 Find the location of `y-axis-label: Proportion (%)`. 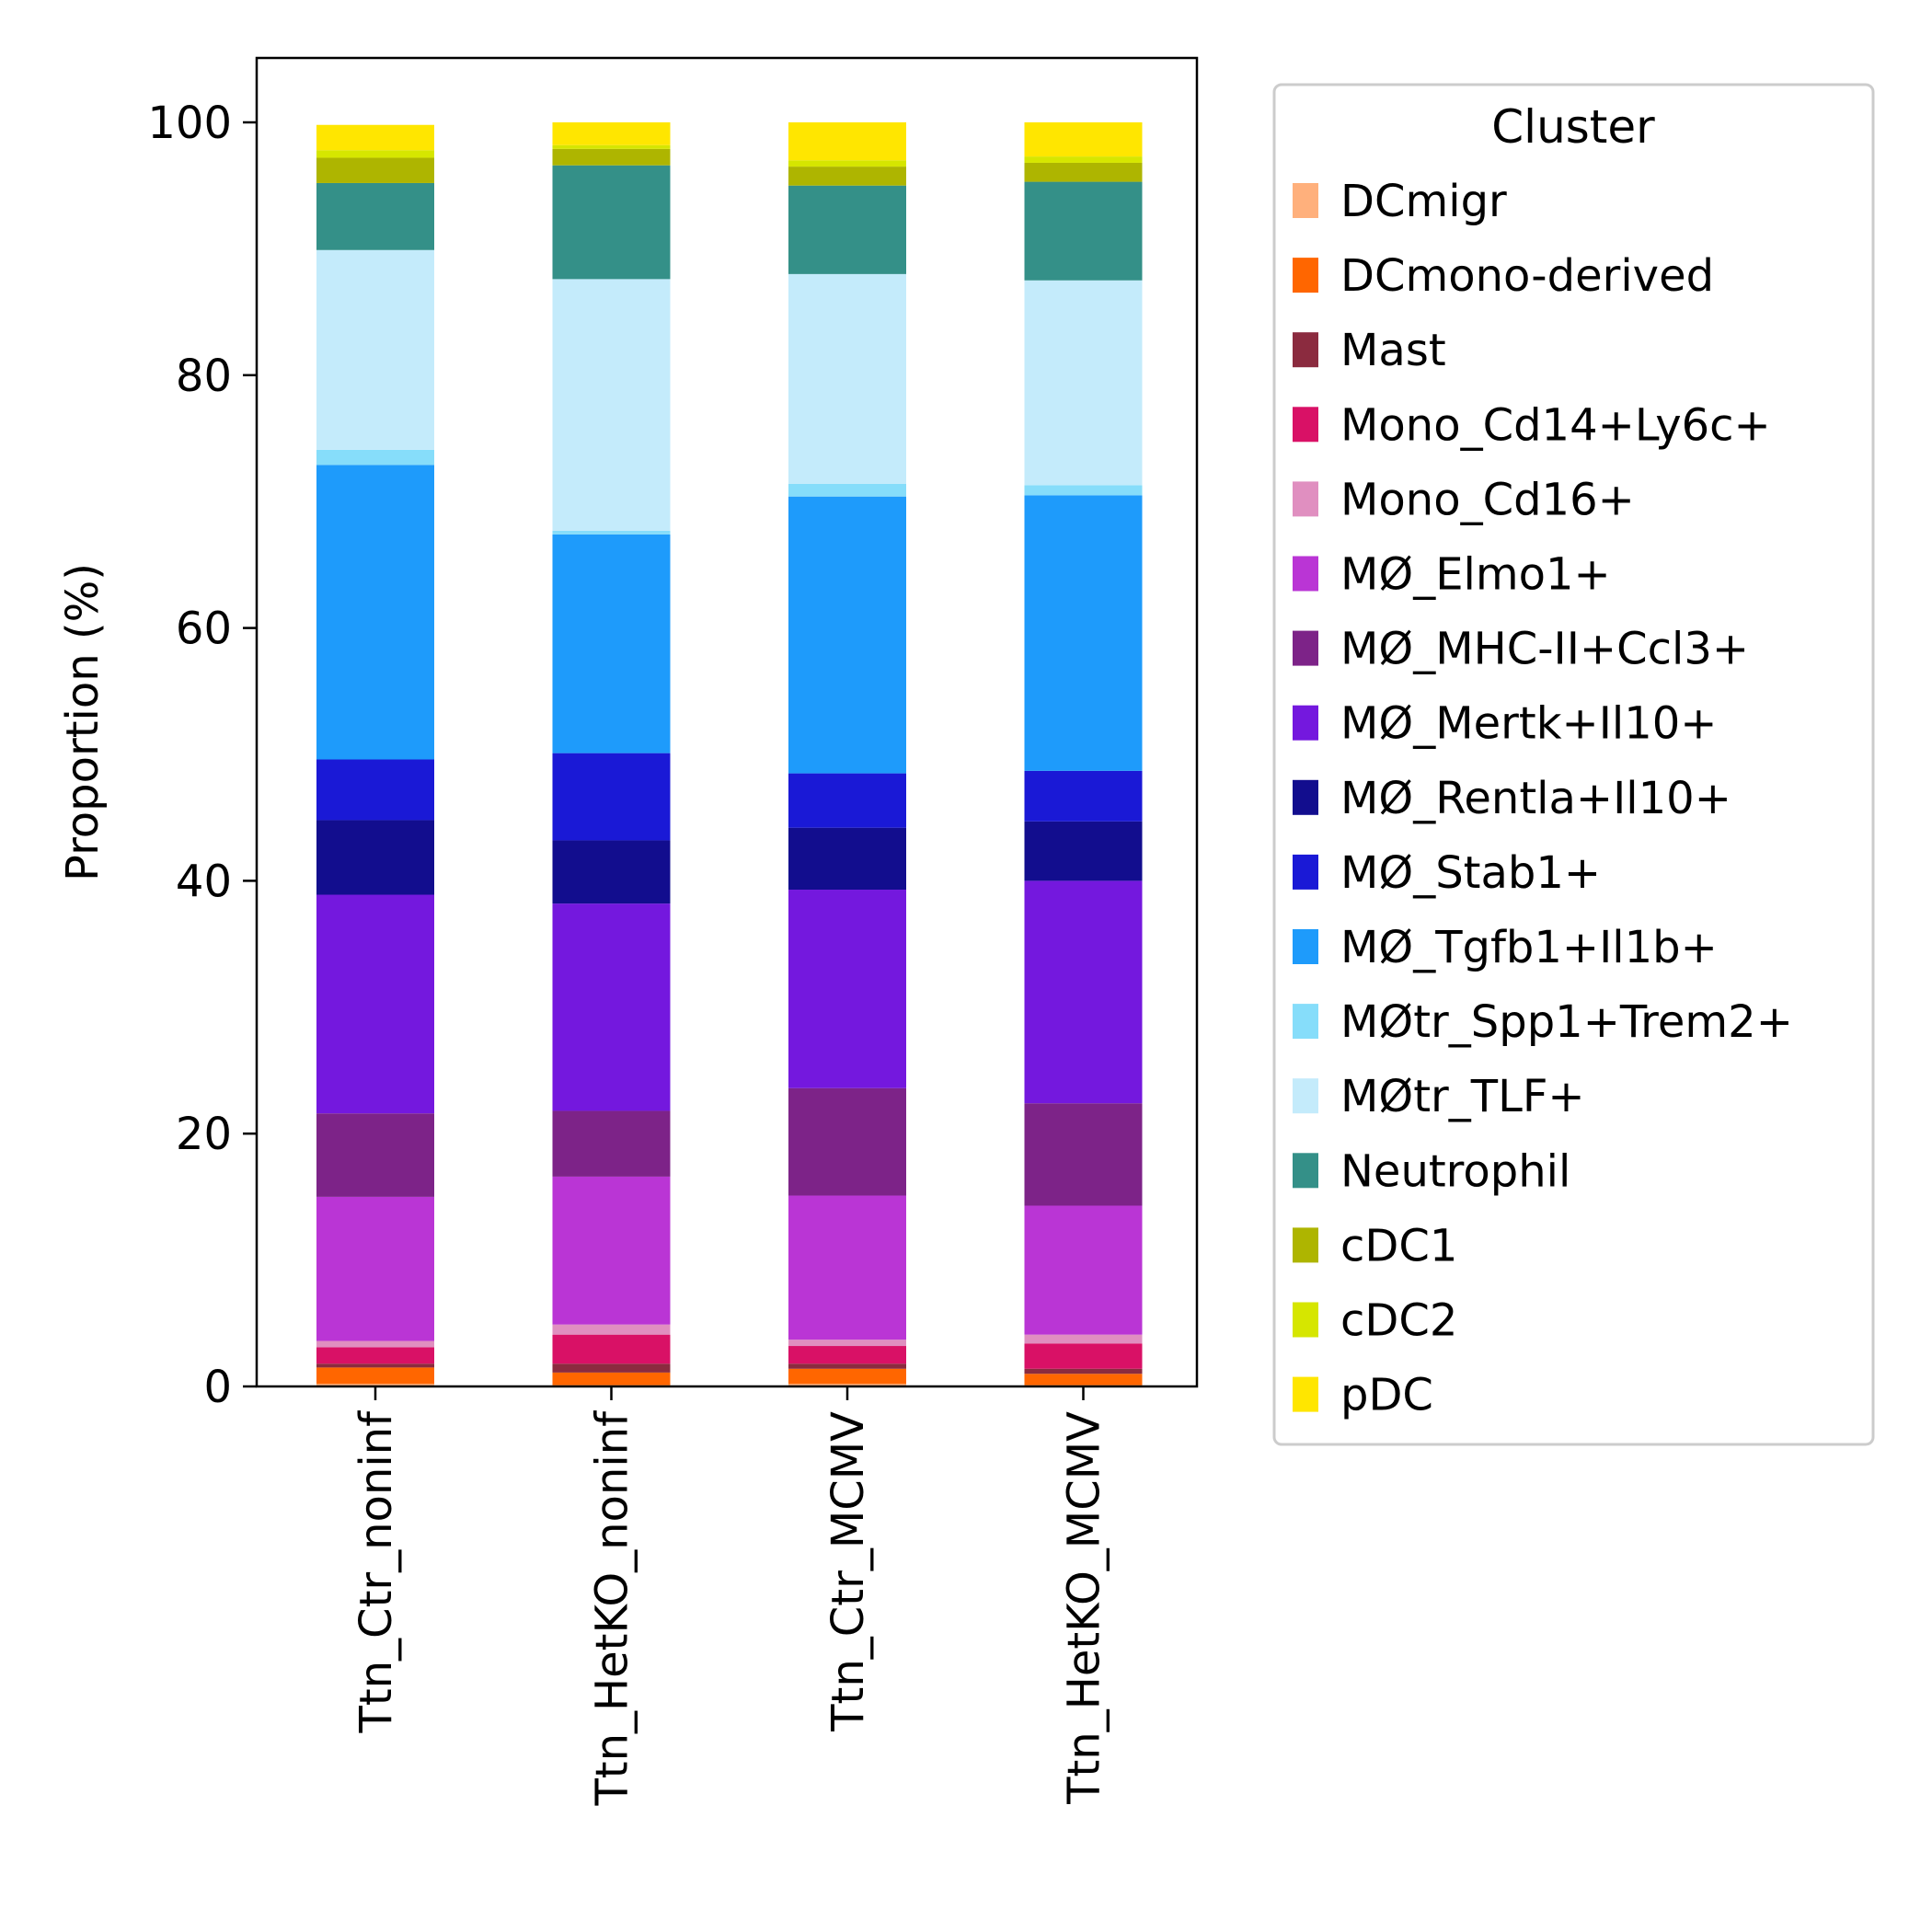

y-axis-label: Proportion (%) is located at coordinates (83, 722).